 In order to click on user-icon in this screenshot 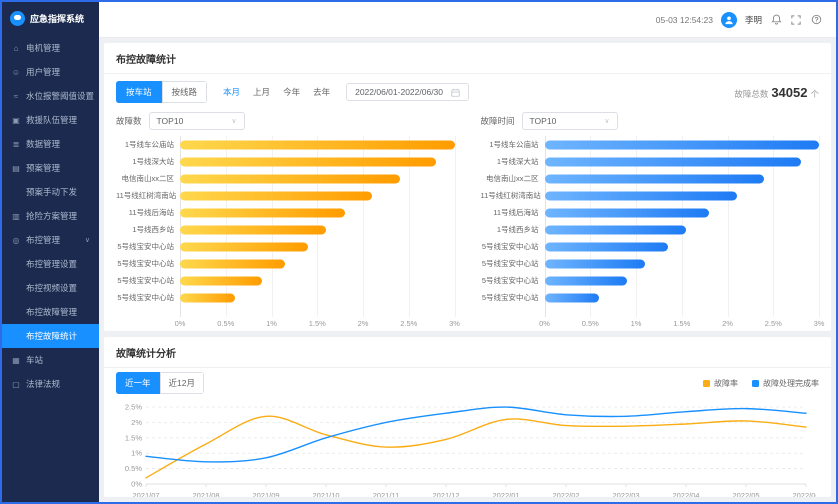, I will do `click(729, 20)`.